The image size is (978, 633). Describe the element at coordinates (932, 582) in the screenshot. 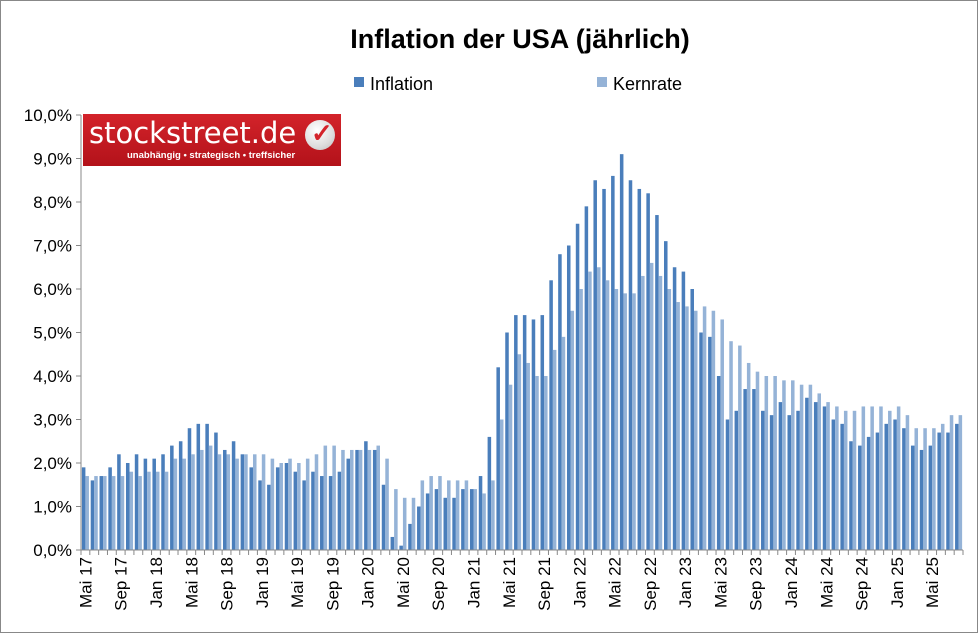

I see `x-tick-label: Mai 25` at that location.